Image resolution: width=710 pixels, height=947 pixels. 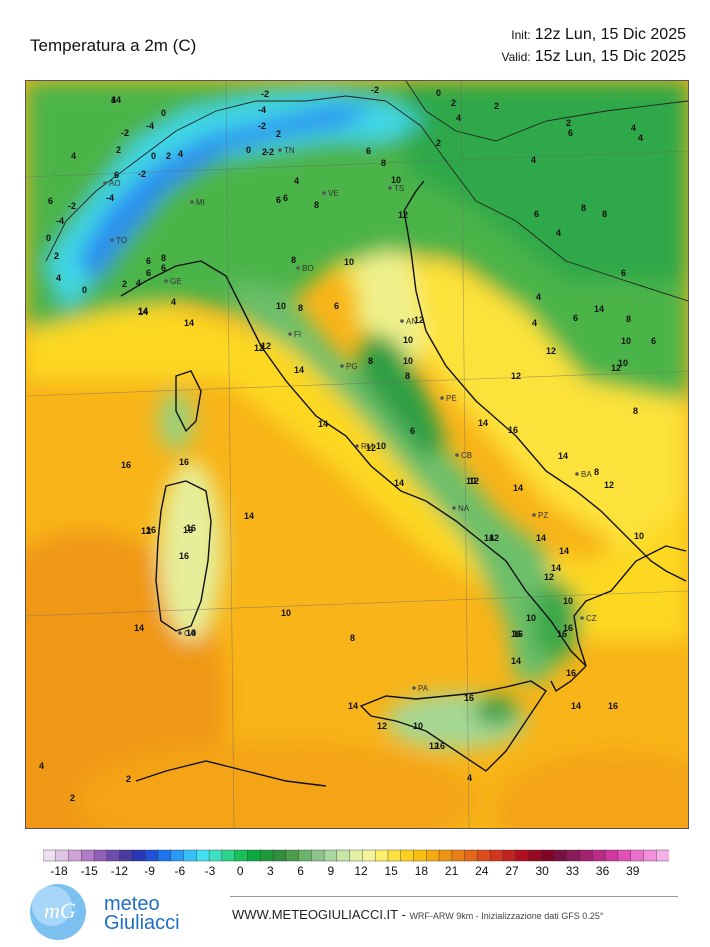 What do you see at coordinates (482, 871) in the screenshot?
I see `color-scale-tick: 24` at bounding box center [482, 871].